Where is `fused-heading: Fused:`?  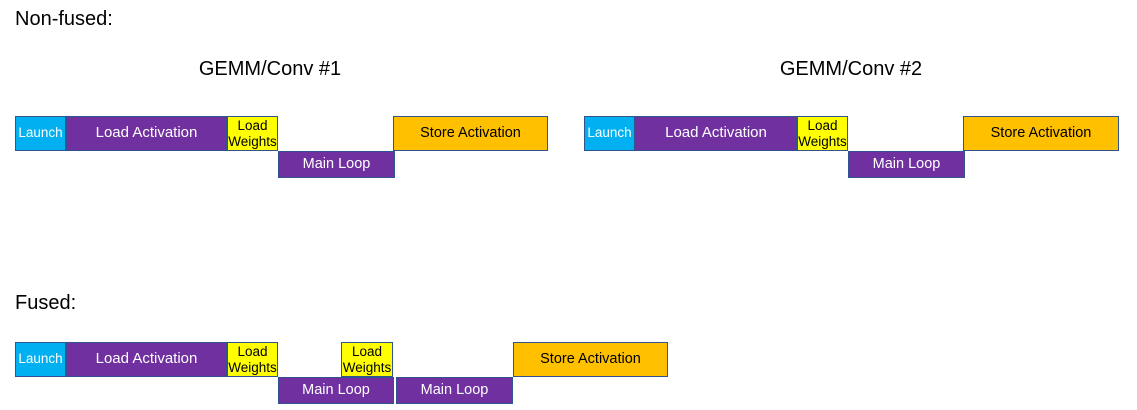
fused-heading: Fused: is located at coordinates (46, 303).